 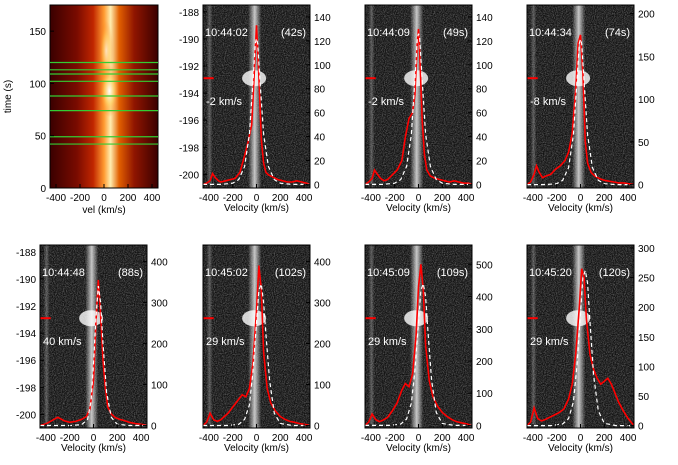 What do you see at coordinates (617, 33) in the screenshot?
I see `delay-label: (74s)` at bounding box center [617, 33].